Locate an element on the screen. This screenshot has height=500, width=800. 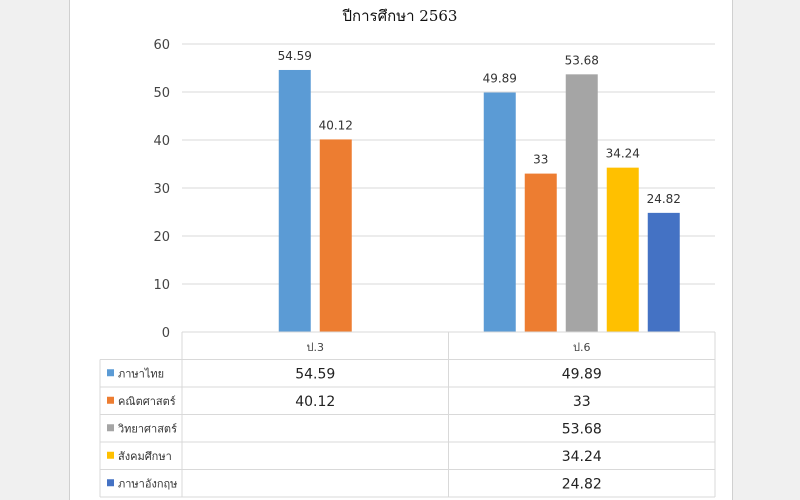
y-tick-label-30: 30 is located at coordinates (161, 189).